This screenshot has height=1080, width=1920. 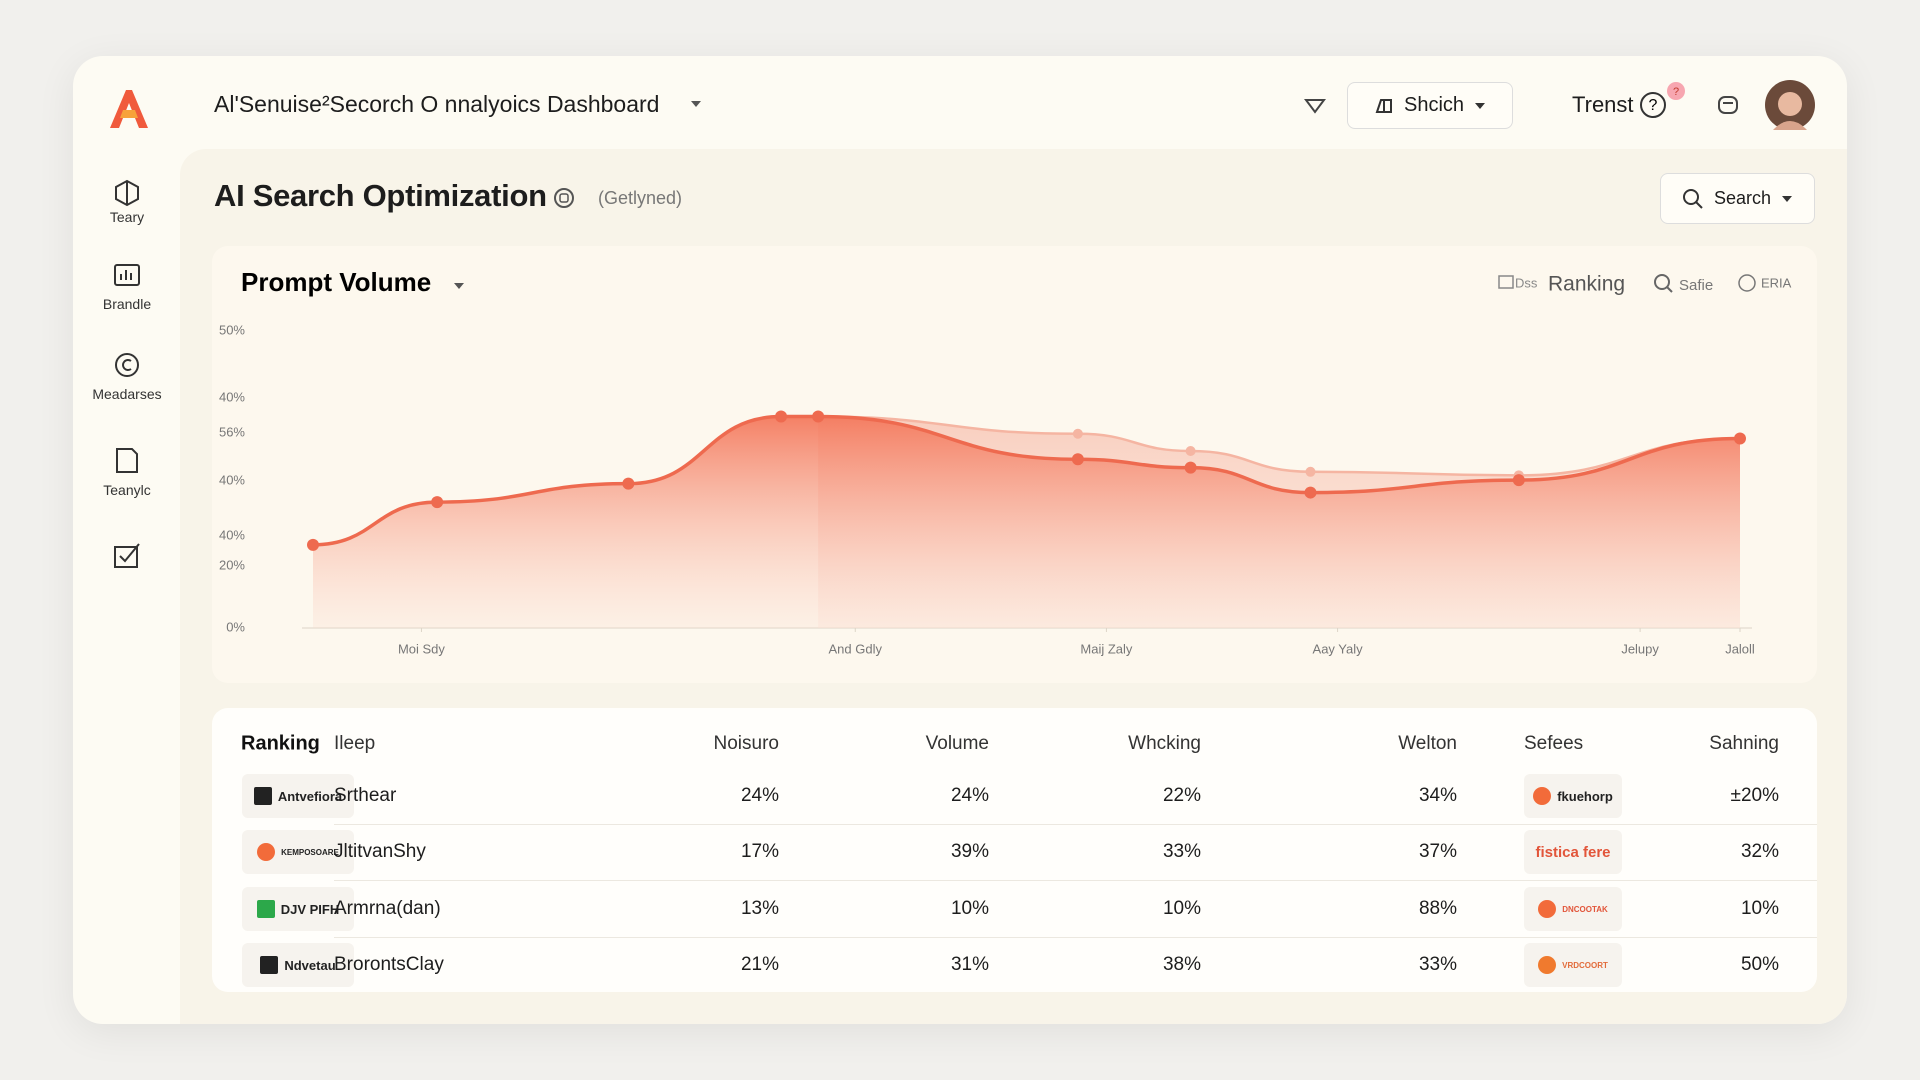 I want to click on sidebar-item: Brandle, so click(x=127, y=304).